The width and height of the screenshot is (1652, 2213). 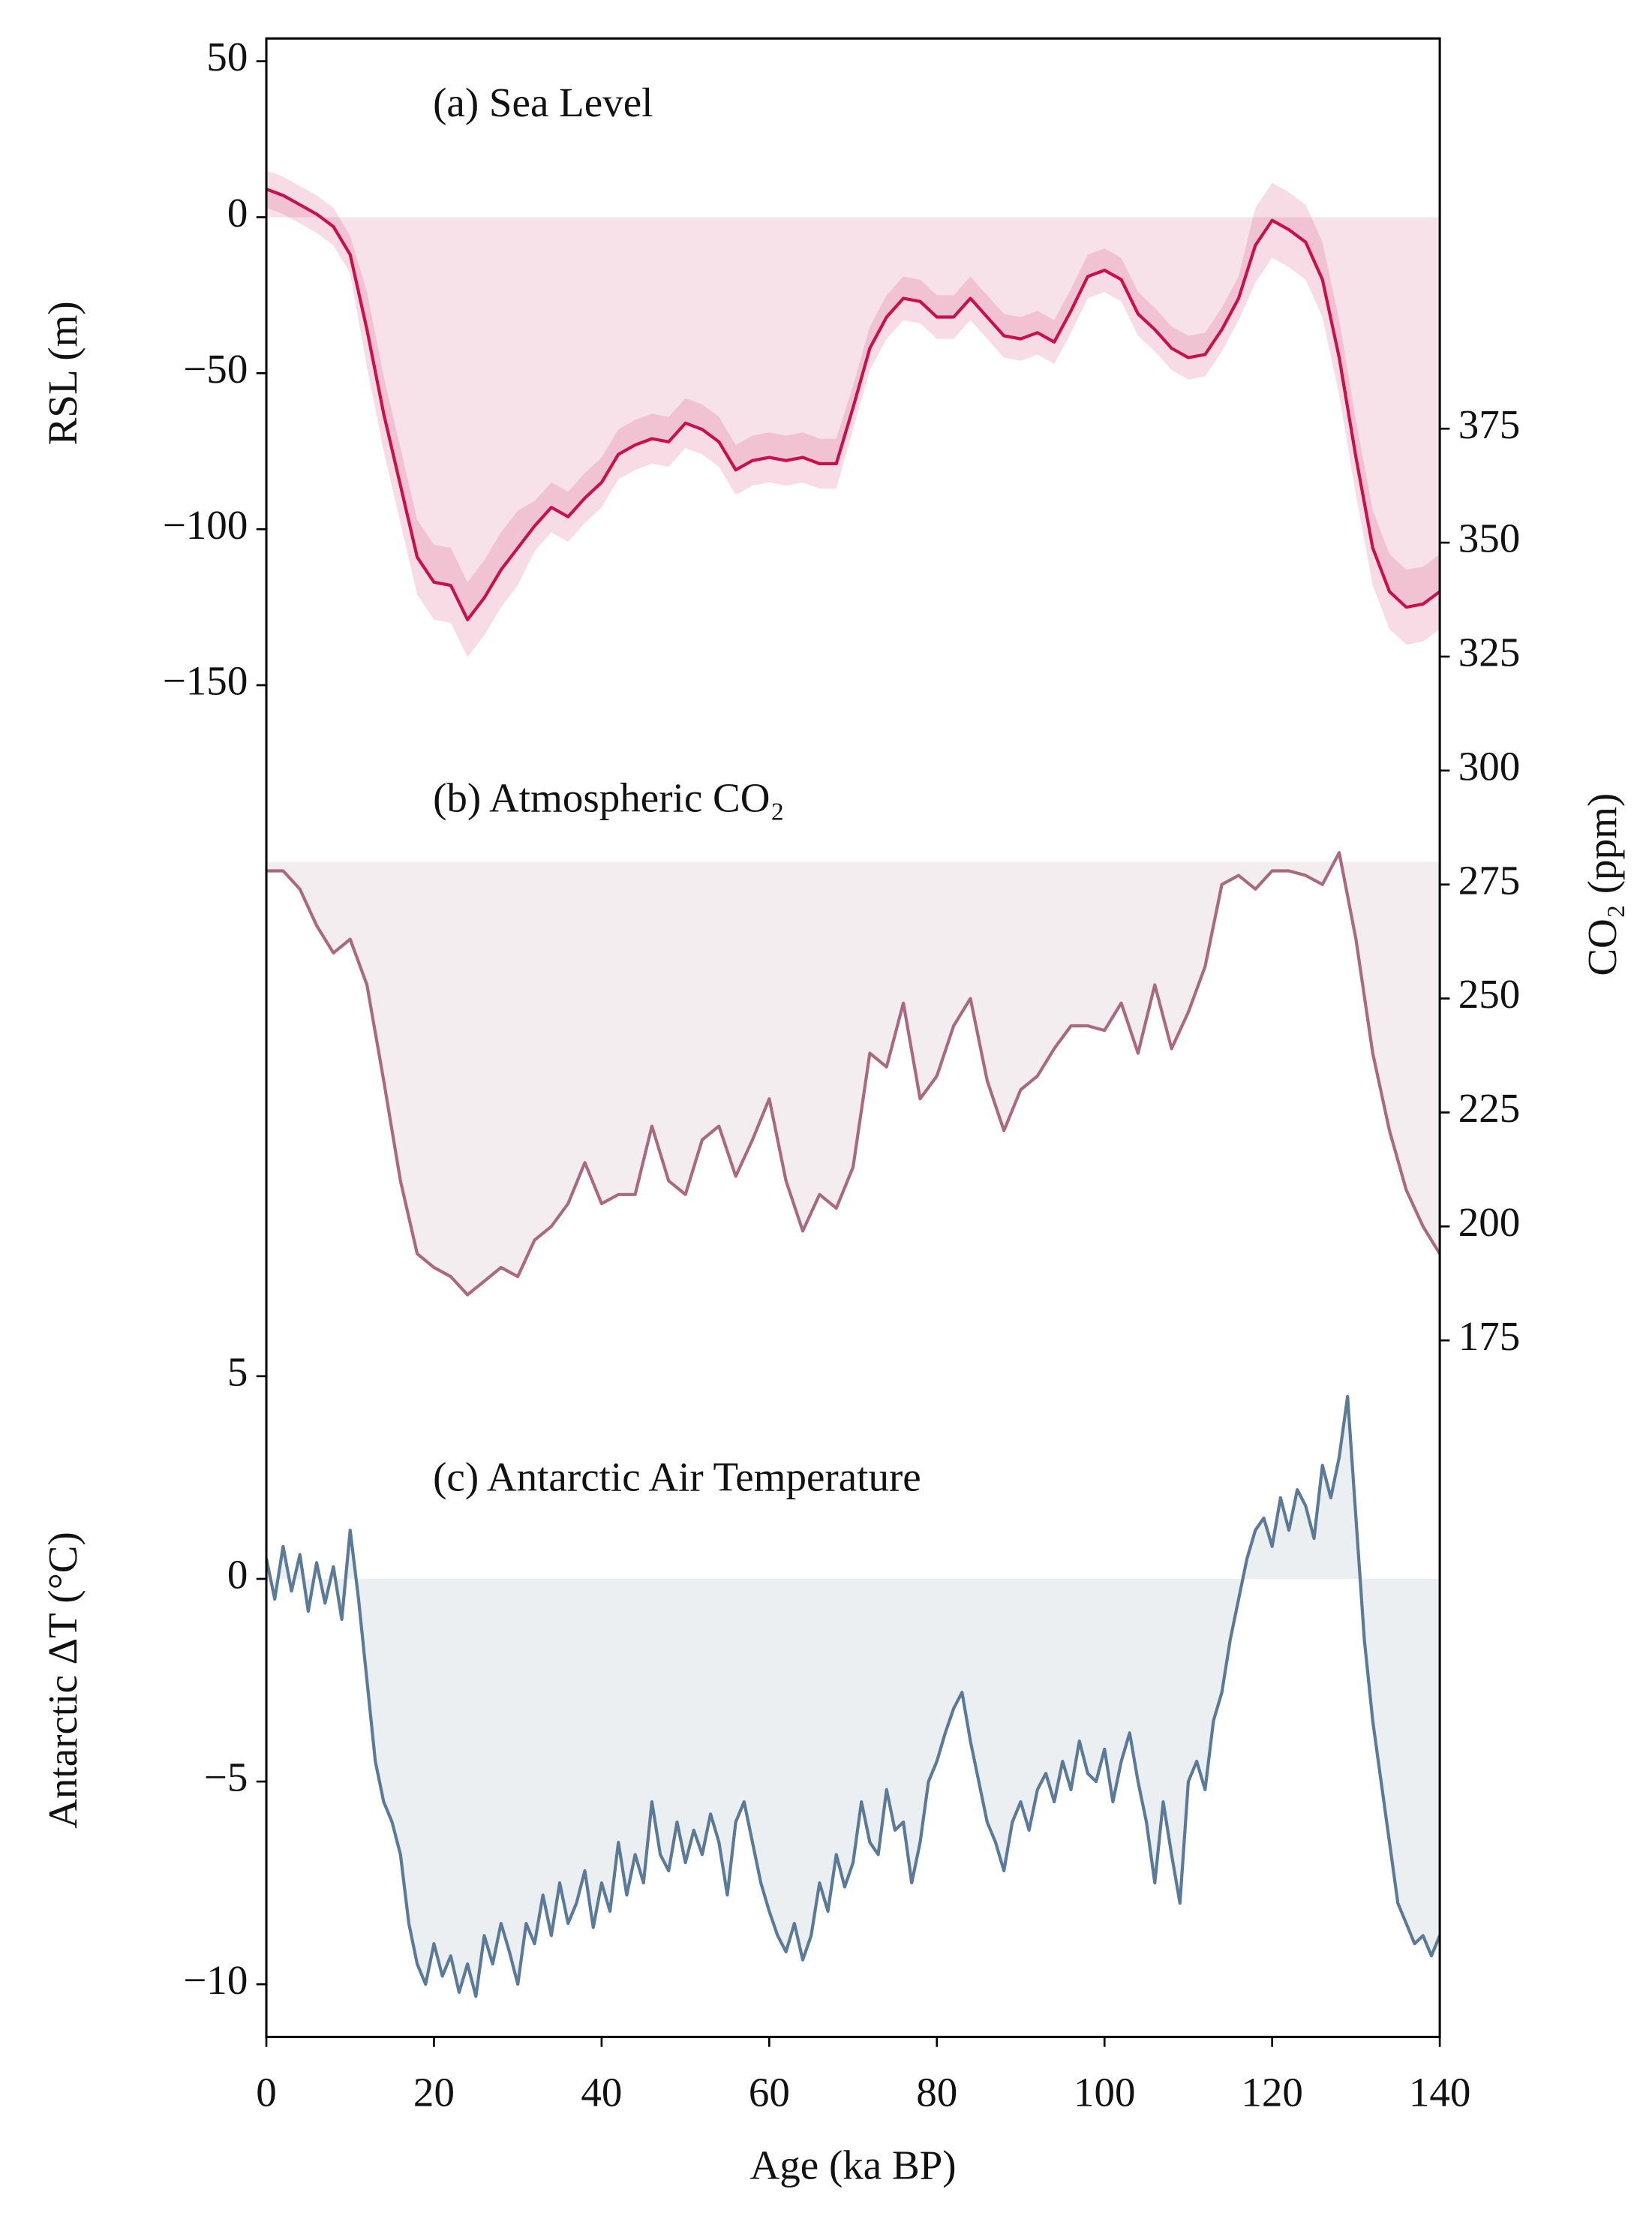 What do you see at coordinates (205, 681) in the screenshot?
I see `y-tick-label: −150` at bounding box center [205, 681].